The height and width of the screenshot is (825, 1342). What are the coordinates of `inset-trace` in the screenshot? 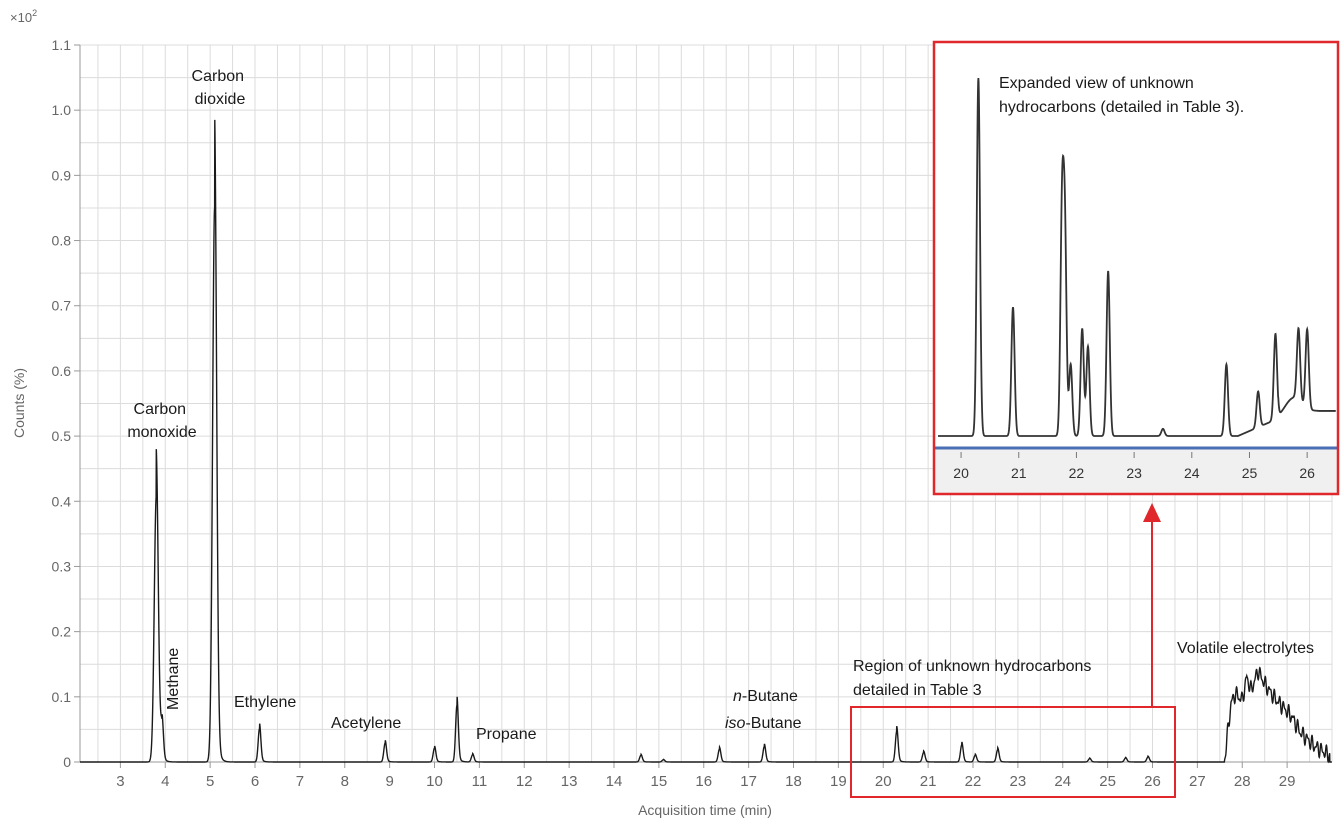 It's located at (1137, 257).